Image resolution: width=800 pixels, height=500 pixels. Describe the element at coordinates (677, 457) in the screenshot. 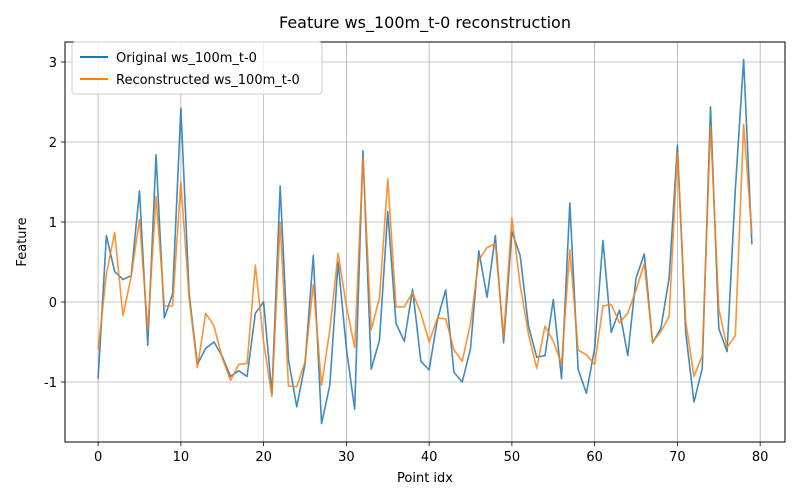

I see `x-tick-label: 70` at that location.